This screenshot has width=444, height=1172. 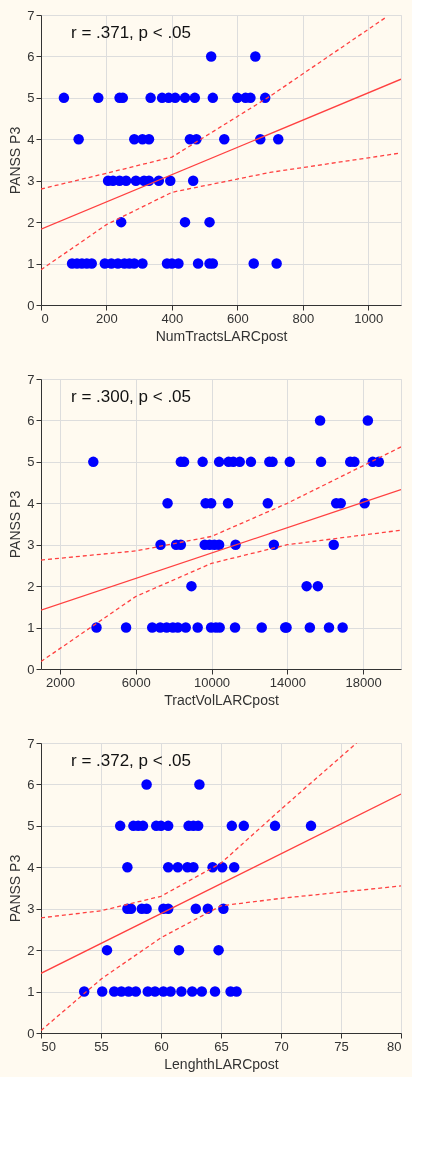 I want to click on x-axis-title: LenghthLARCpost, so click(x=221, y=1063).